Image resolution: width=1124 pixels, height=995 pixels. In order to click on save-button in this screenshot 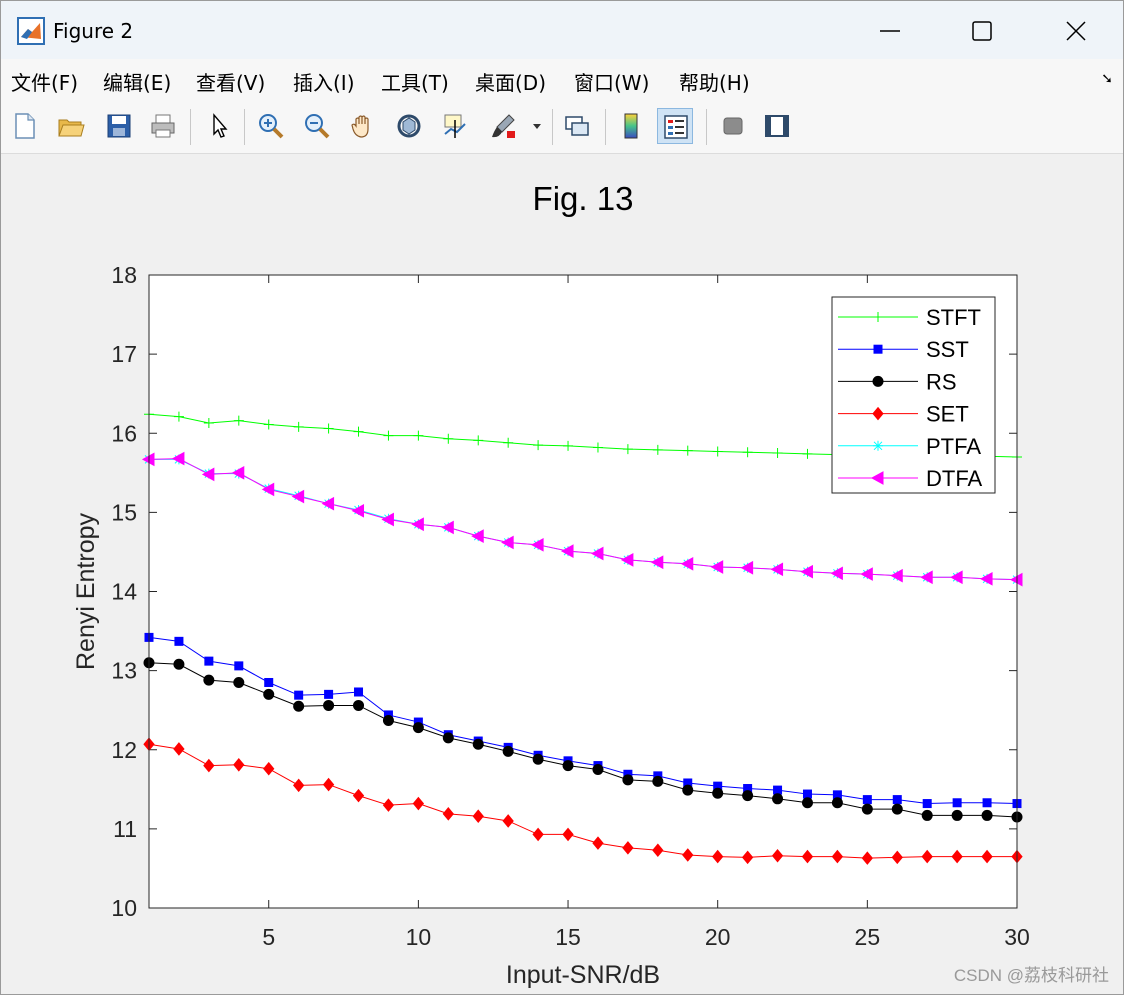, I will do `click(119, 126)`.